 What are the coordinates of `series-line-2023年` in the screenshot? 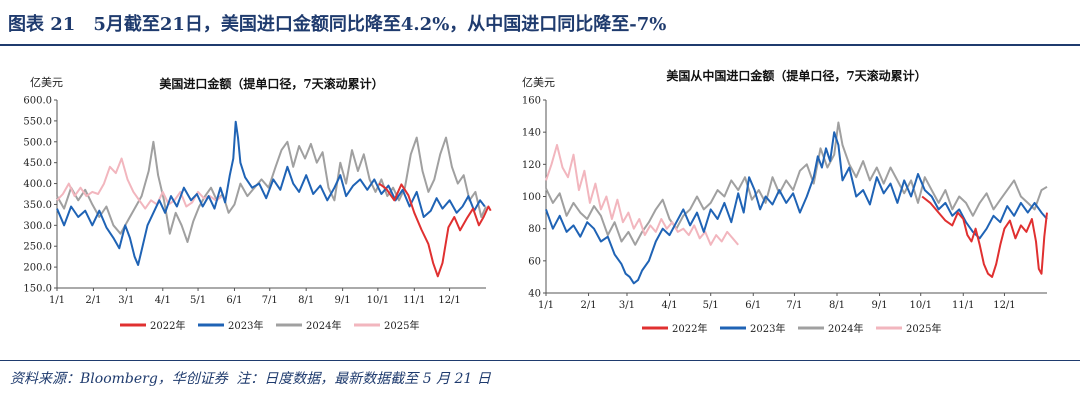 It's located at (271, 193).